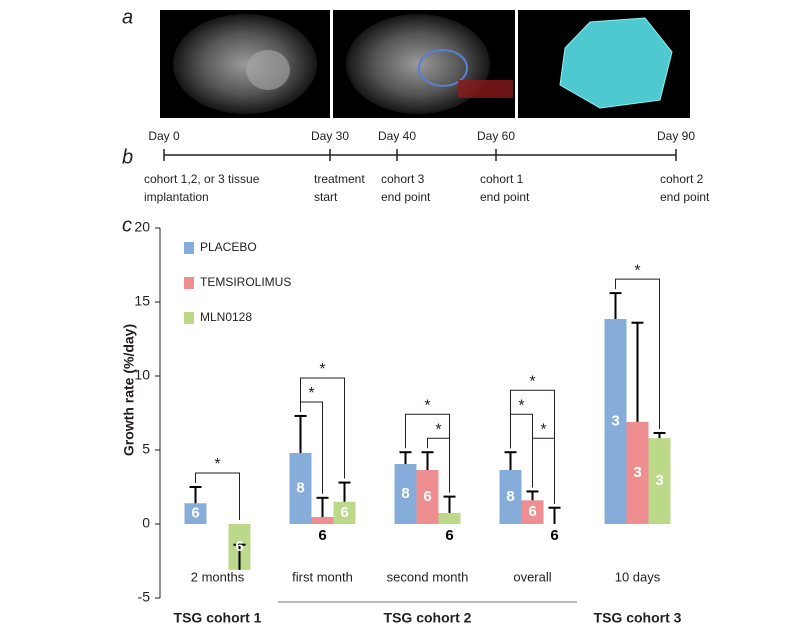  I want to click on x-tick-label: 2 months, so click(218, 576).